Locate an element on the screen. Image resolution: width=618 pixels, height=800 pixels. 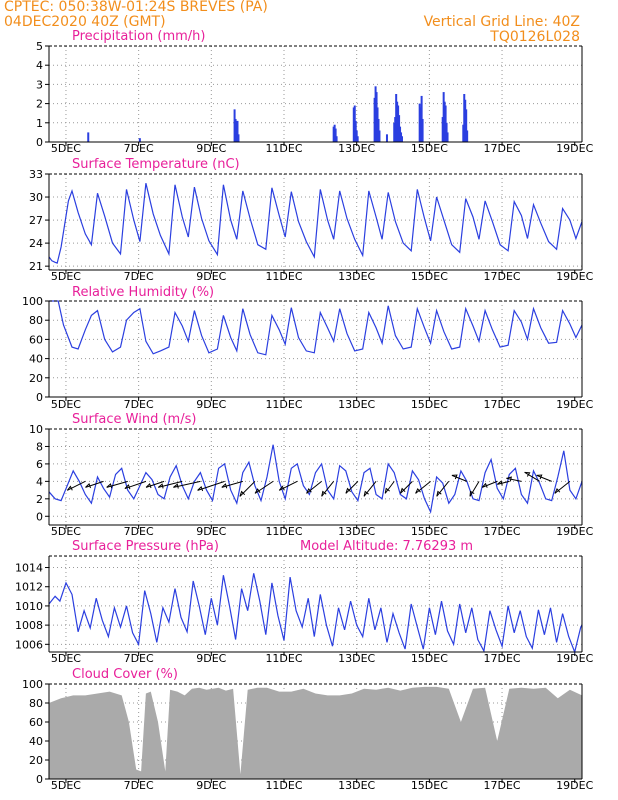
y-tick-label: 10 is located at coordinates (36, 429).